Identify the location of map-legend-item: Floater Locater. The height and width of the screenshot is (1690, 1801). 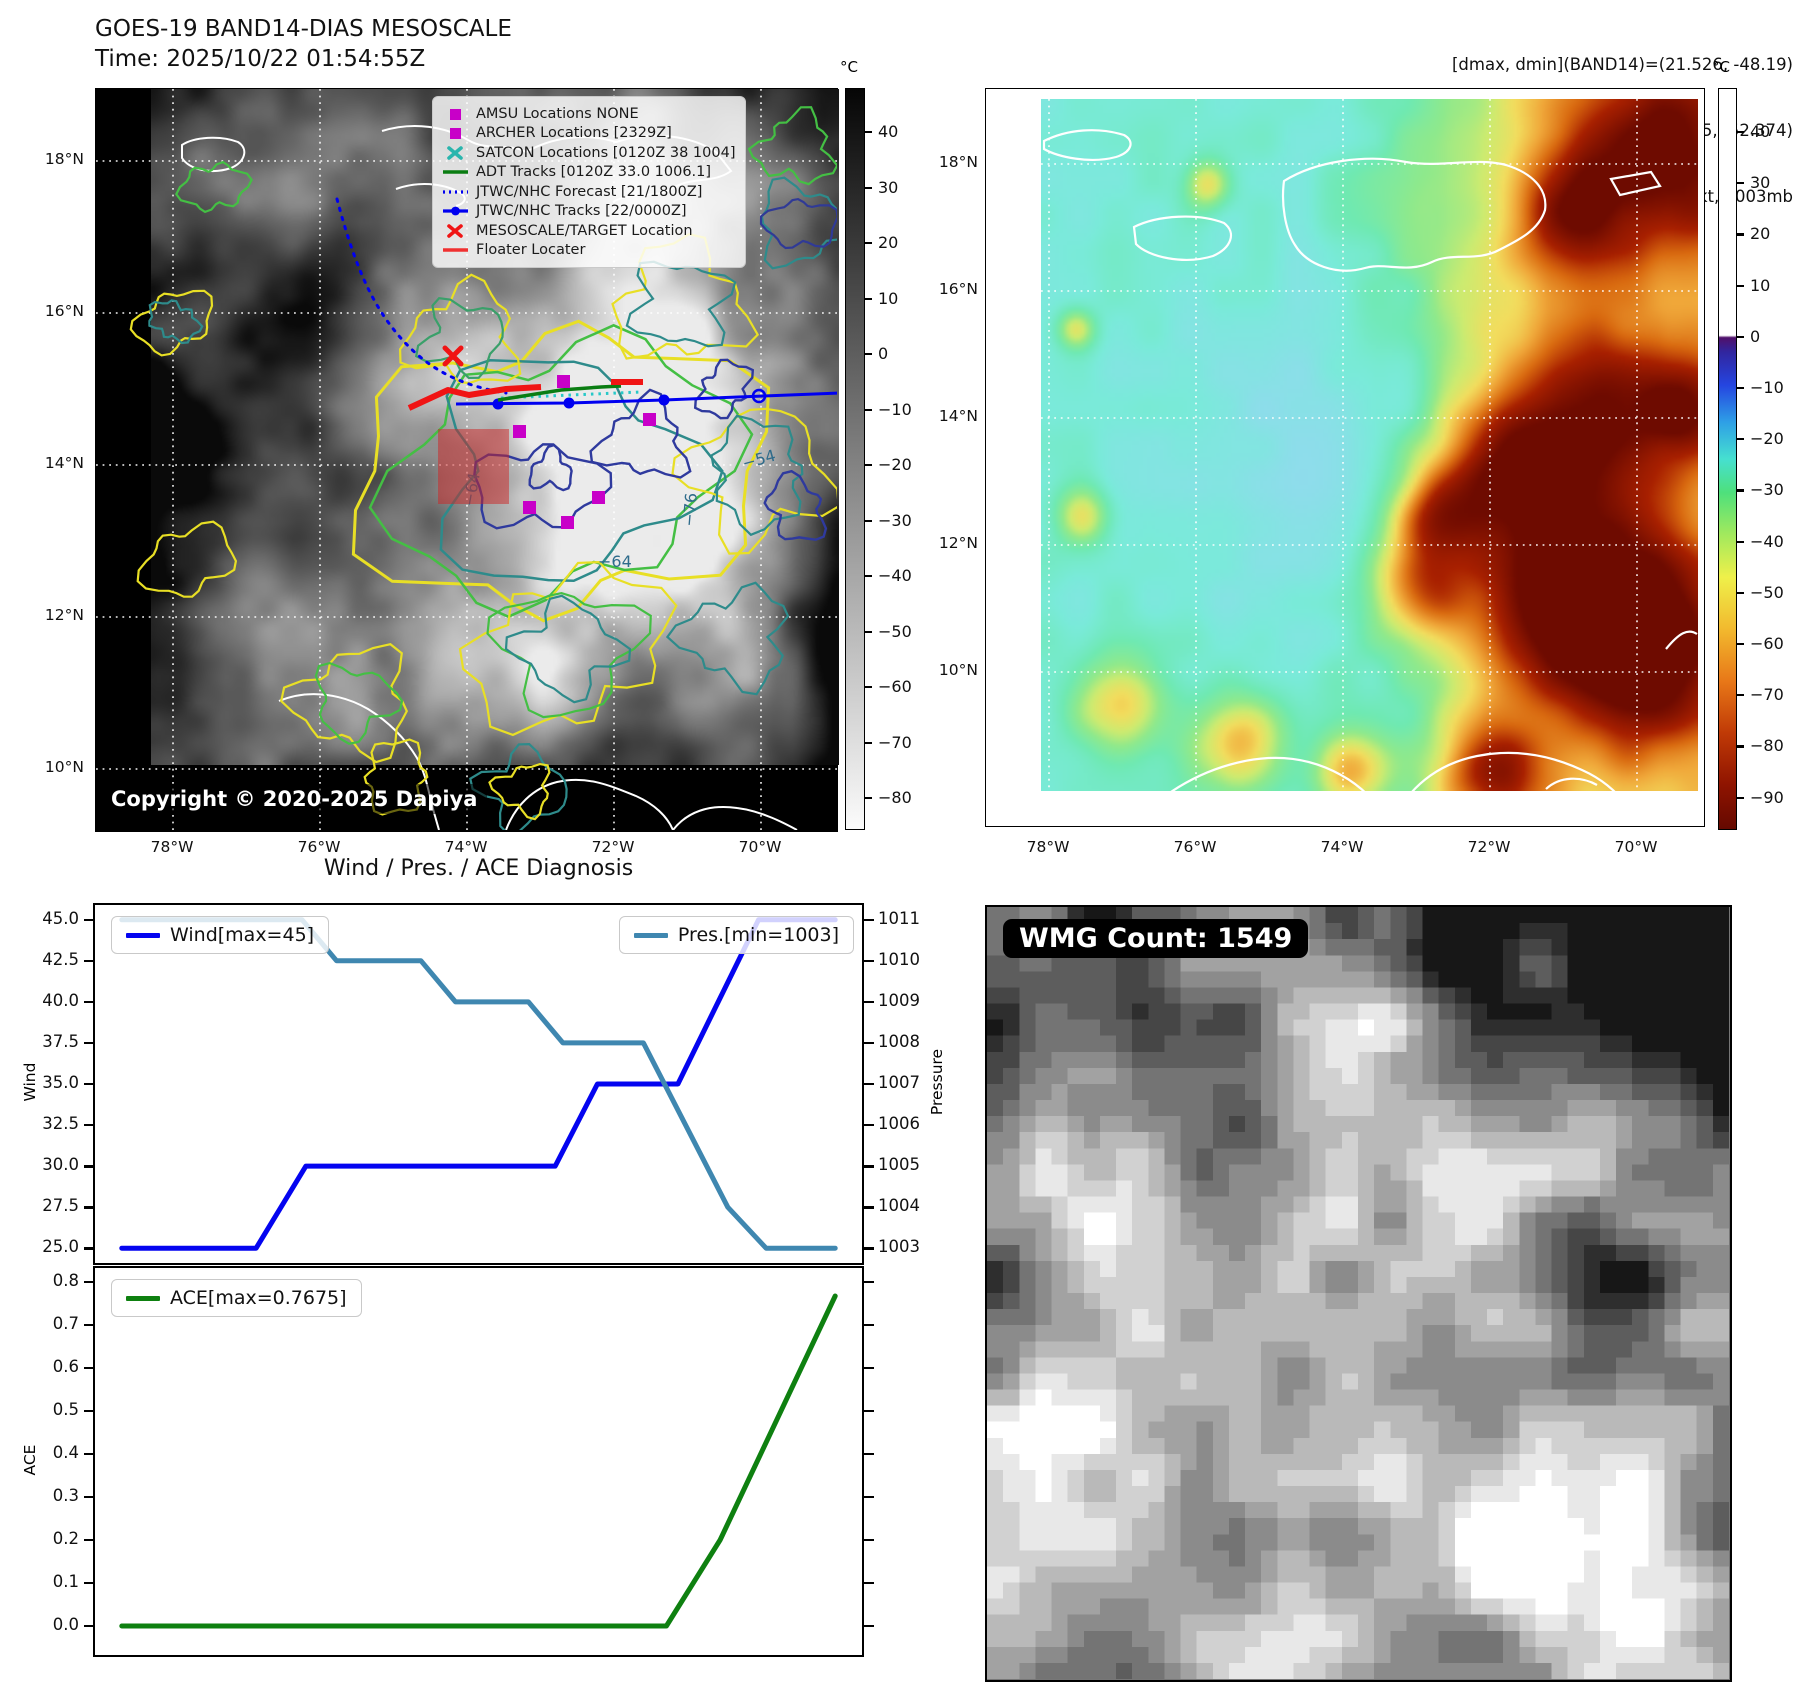
(588, 251).